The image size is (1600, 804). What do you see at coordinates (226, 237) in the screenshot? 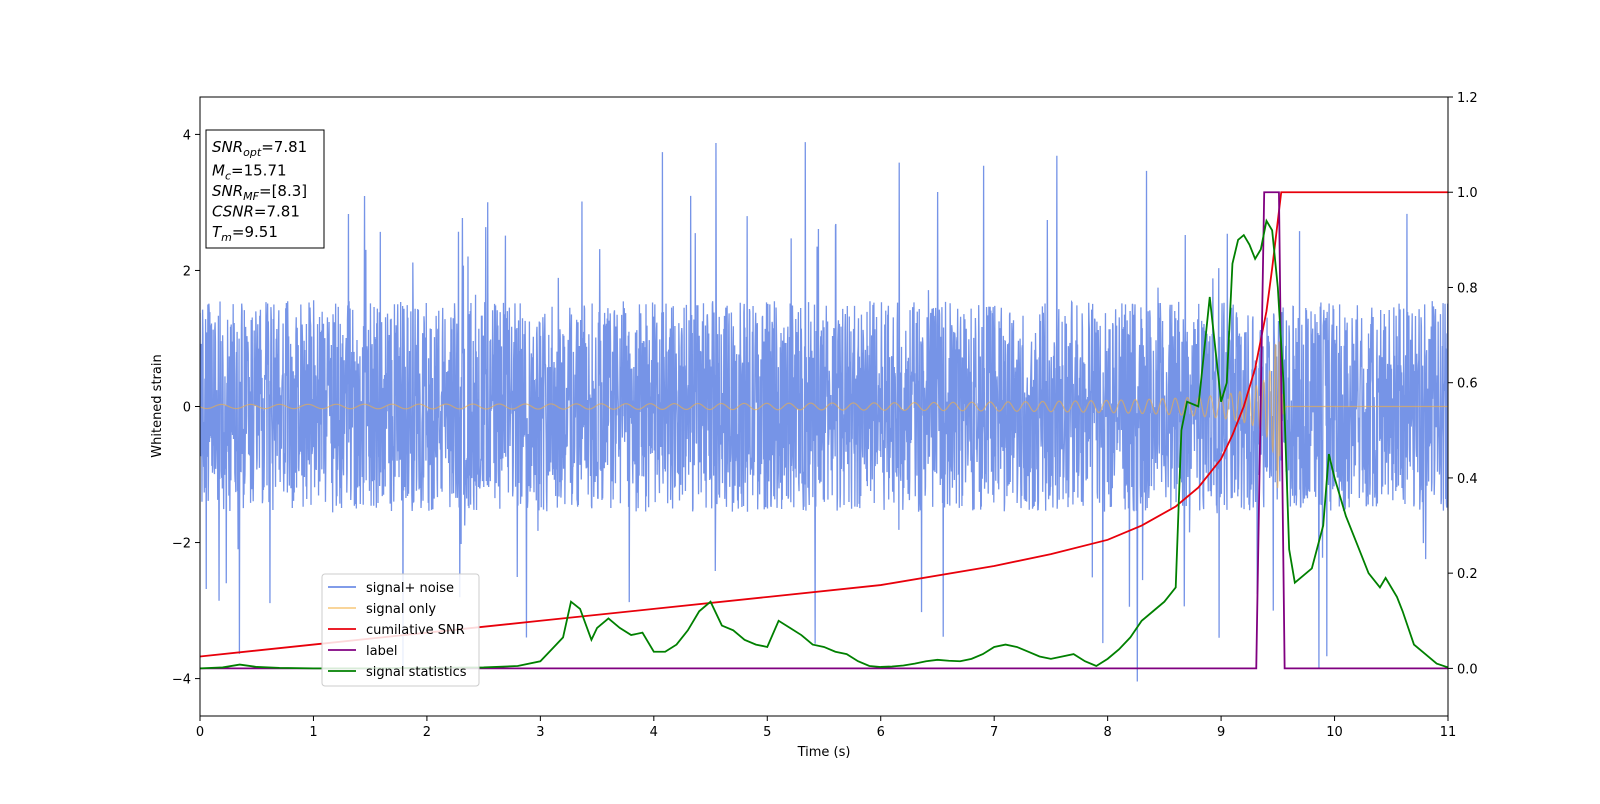
I see `stats-subscript: m` at bounding box center [226, 237].